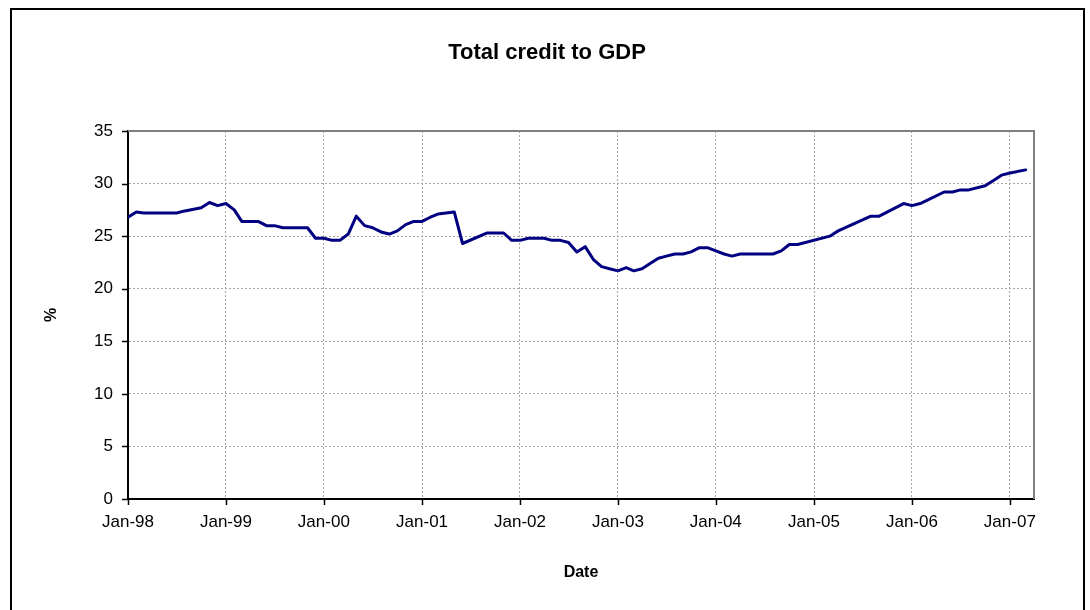 Image resolution: width=1090 pixels, height=610 pixels. What do you see at coordinates (103, 288) in the screenshot?
I see `y-tick-label: 20` at bounding box center [103, 288].